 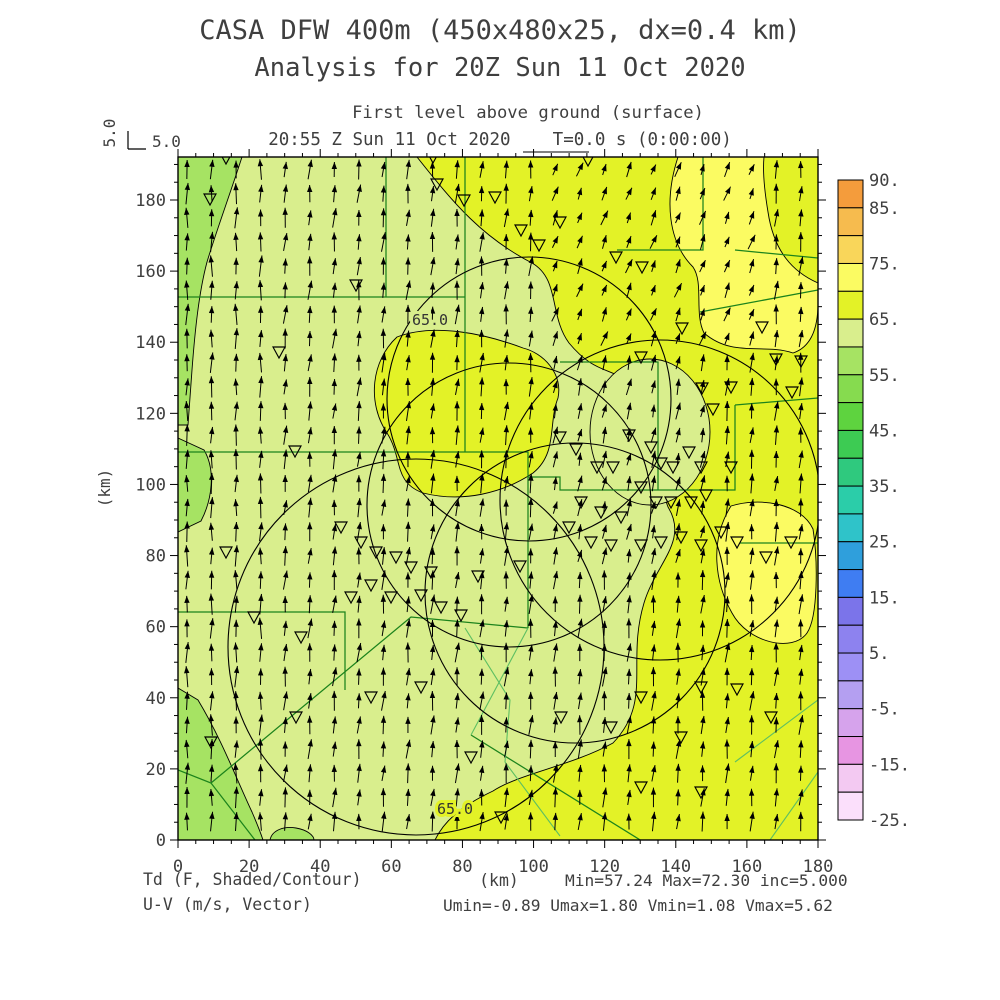 I want to click on colorbar-label: -25., so click(x=889, y=821).